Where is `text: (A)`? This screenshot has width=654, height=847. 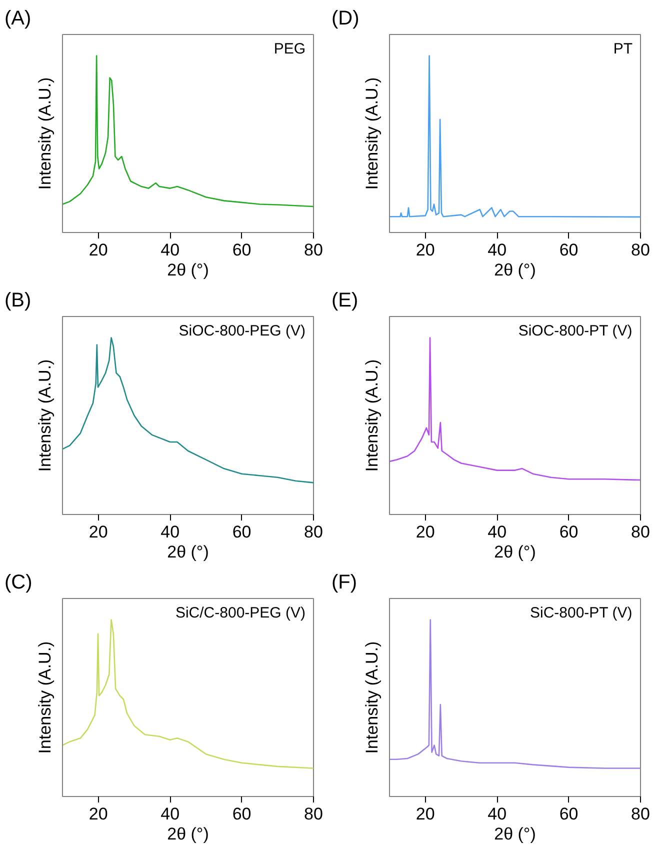 text: (A) is located at coordinates (18, 19).